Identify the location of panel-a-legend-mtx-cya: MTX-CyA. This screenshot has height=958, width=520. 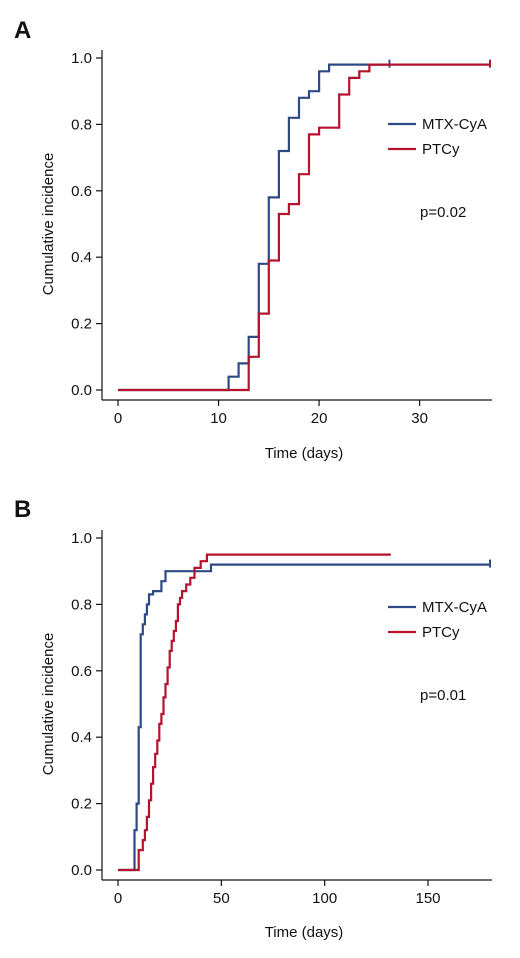
(454, 124).